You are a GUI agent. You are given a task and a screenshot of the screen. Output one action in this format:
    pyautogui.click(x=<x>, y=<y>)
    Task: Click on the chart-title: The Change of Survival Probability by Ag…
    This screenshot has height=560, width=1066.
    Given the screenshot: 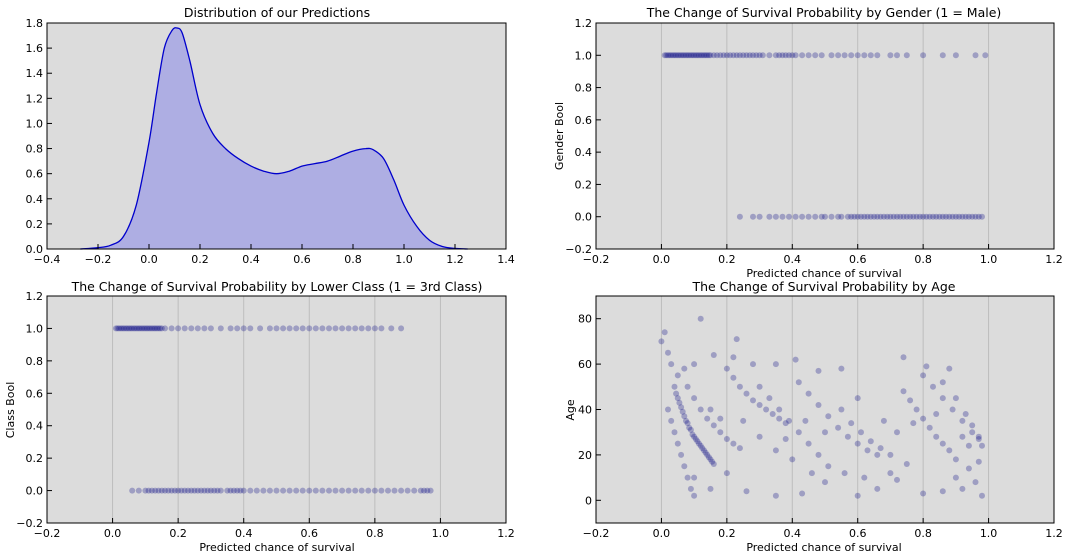 What is the action you would take?
    pyautogui.click(x=824, y=286)
    